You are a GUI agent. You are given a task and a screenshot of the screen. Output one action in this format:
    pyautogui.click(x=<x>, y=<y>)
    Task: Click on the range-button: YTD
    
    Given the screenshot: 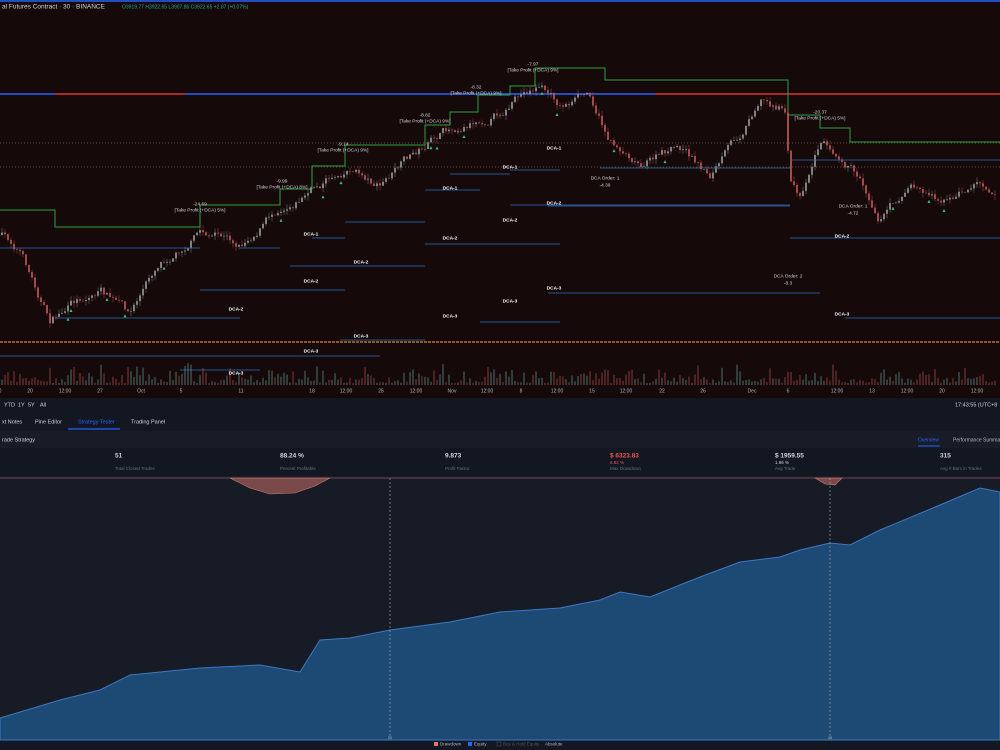 What is the action you would take?
    pyautogui.click(x=9, y=405)
    